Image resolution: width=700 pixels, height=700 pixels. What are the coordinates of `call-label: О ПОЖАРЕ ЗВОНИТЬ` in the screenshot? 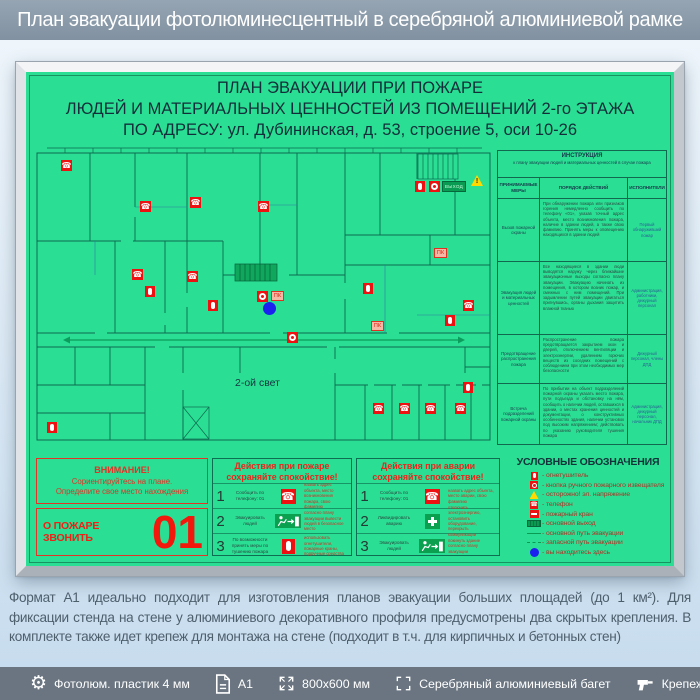 It's located at (71, 532).